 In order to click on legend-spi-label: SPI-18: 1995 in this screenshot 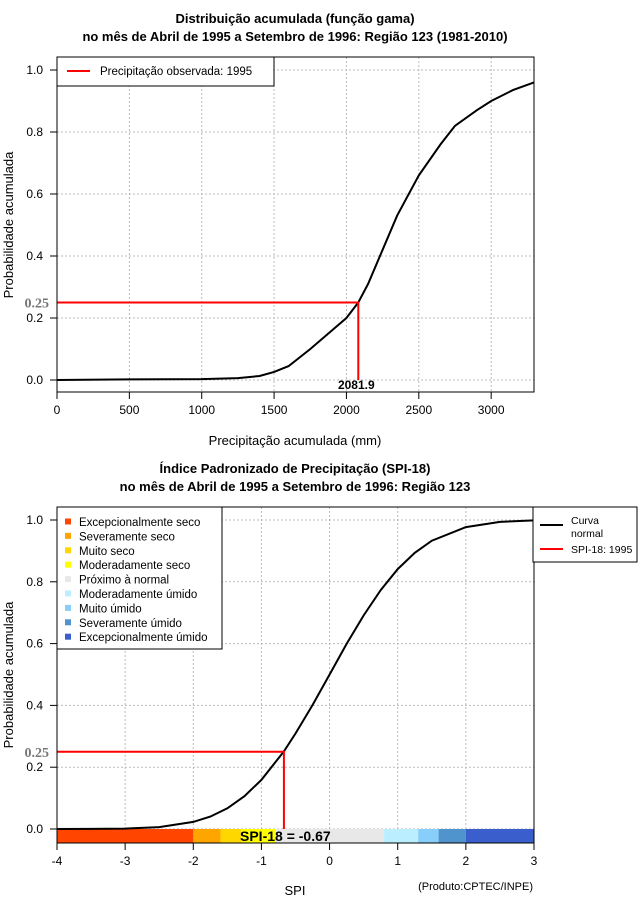, I will do `click(601, 550)`.